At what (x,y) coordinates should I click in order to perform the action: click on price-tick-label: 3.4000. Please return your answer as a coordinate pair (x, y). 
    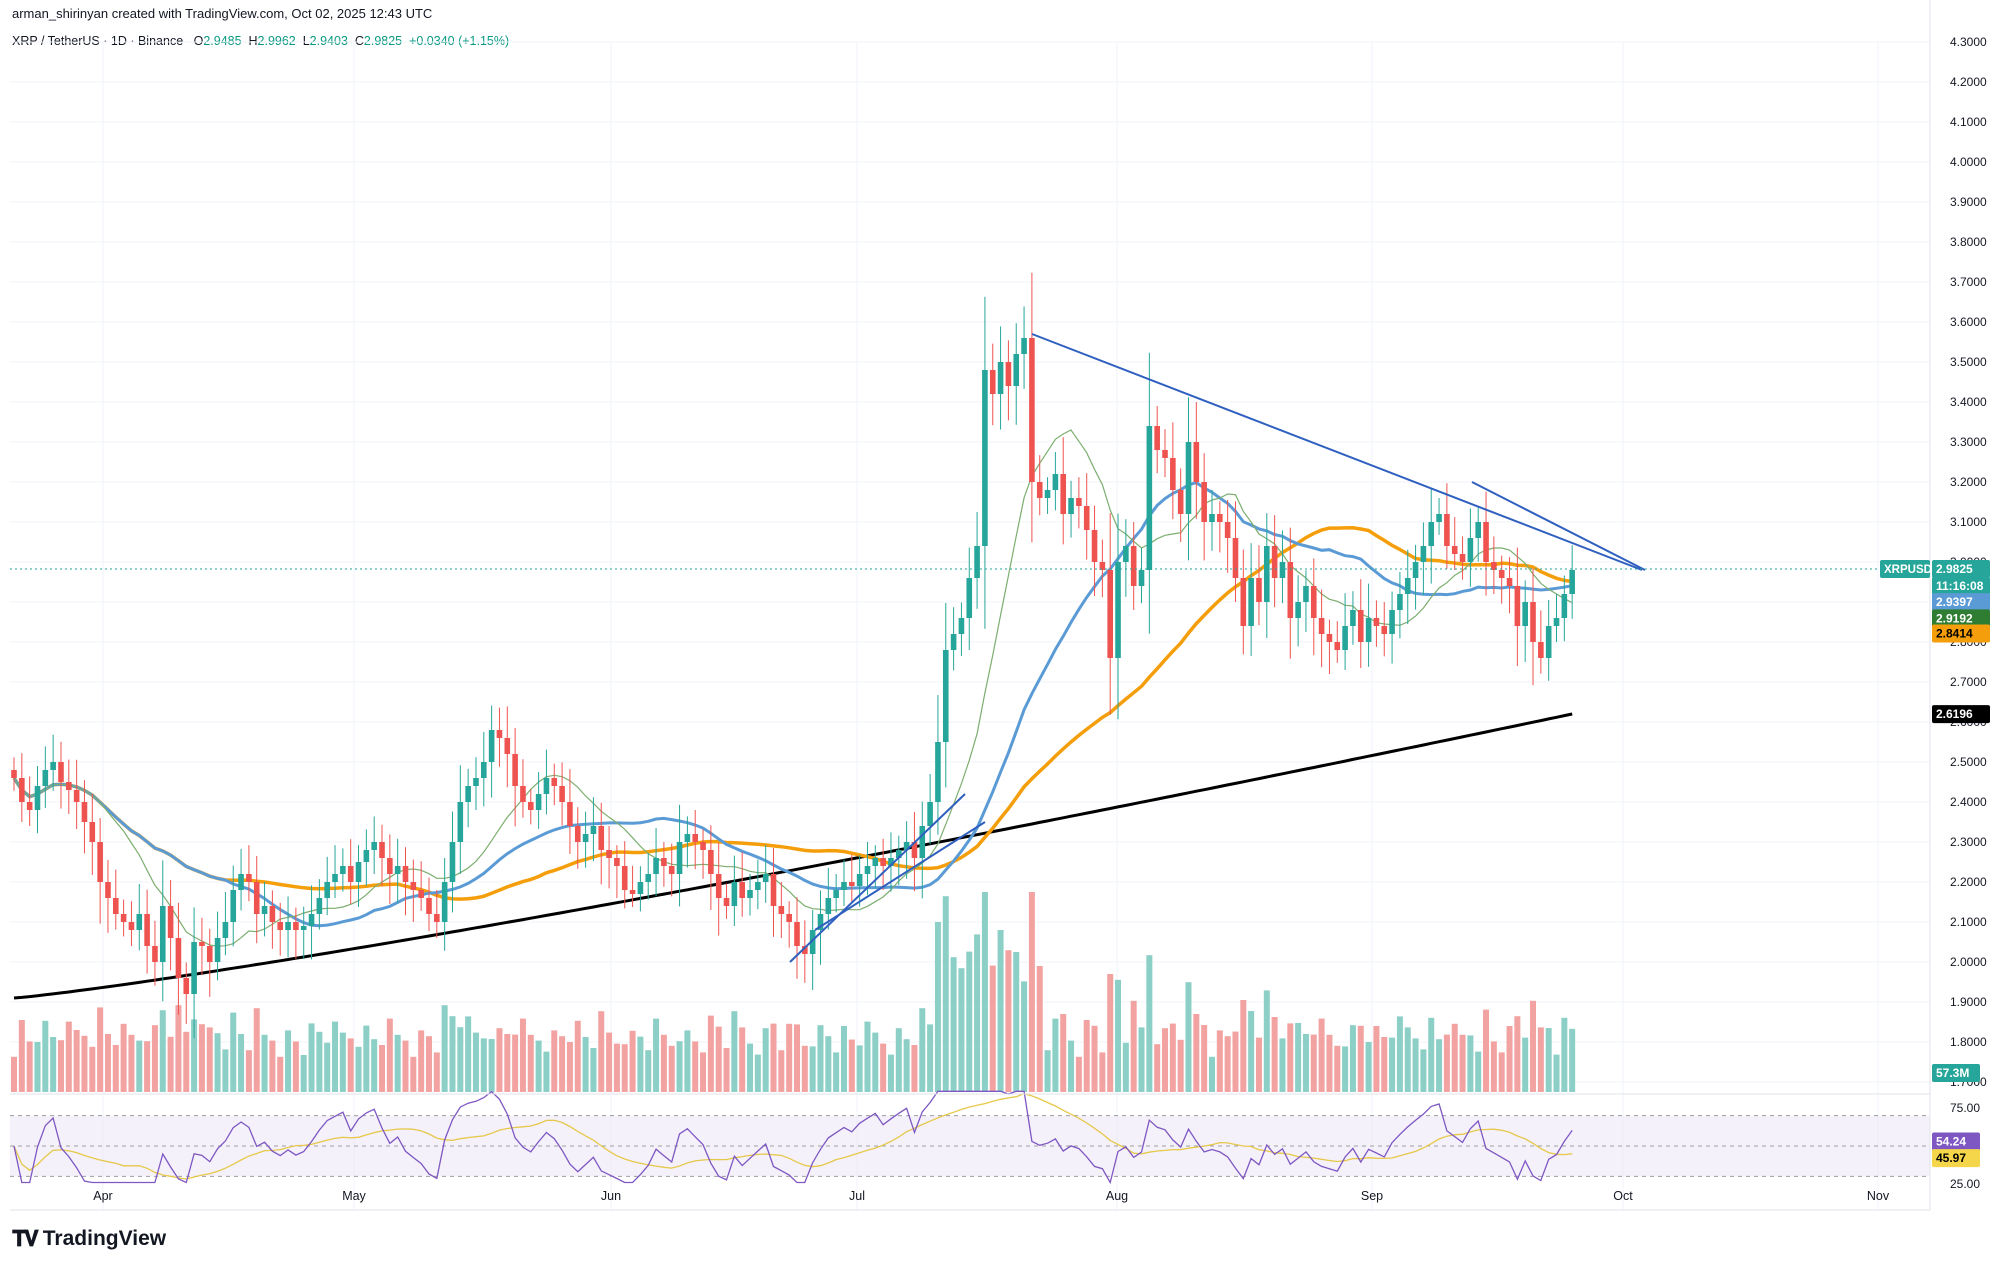
    Looking at the image, I should click on (1968, 402).